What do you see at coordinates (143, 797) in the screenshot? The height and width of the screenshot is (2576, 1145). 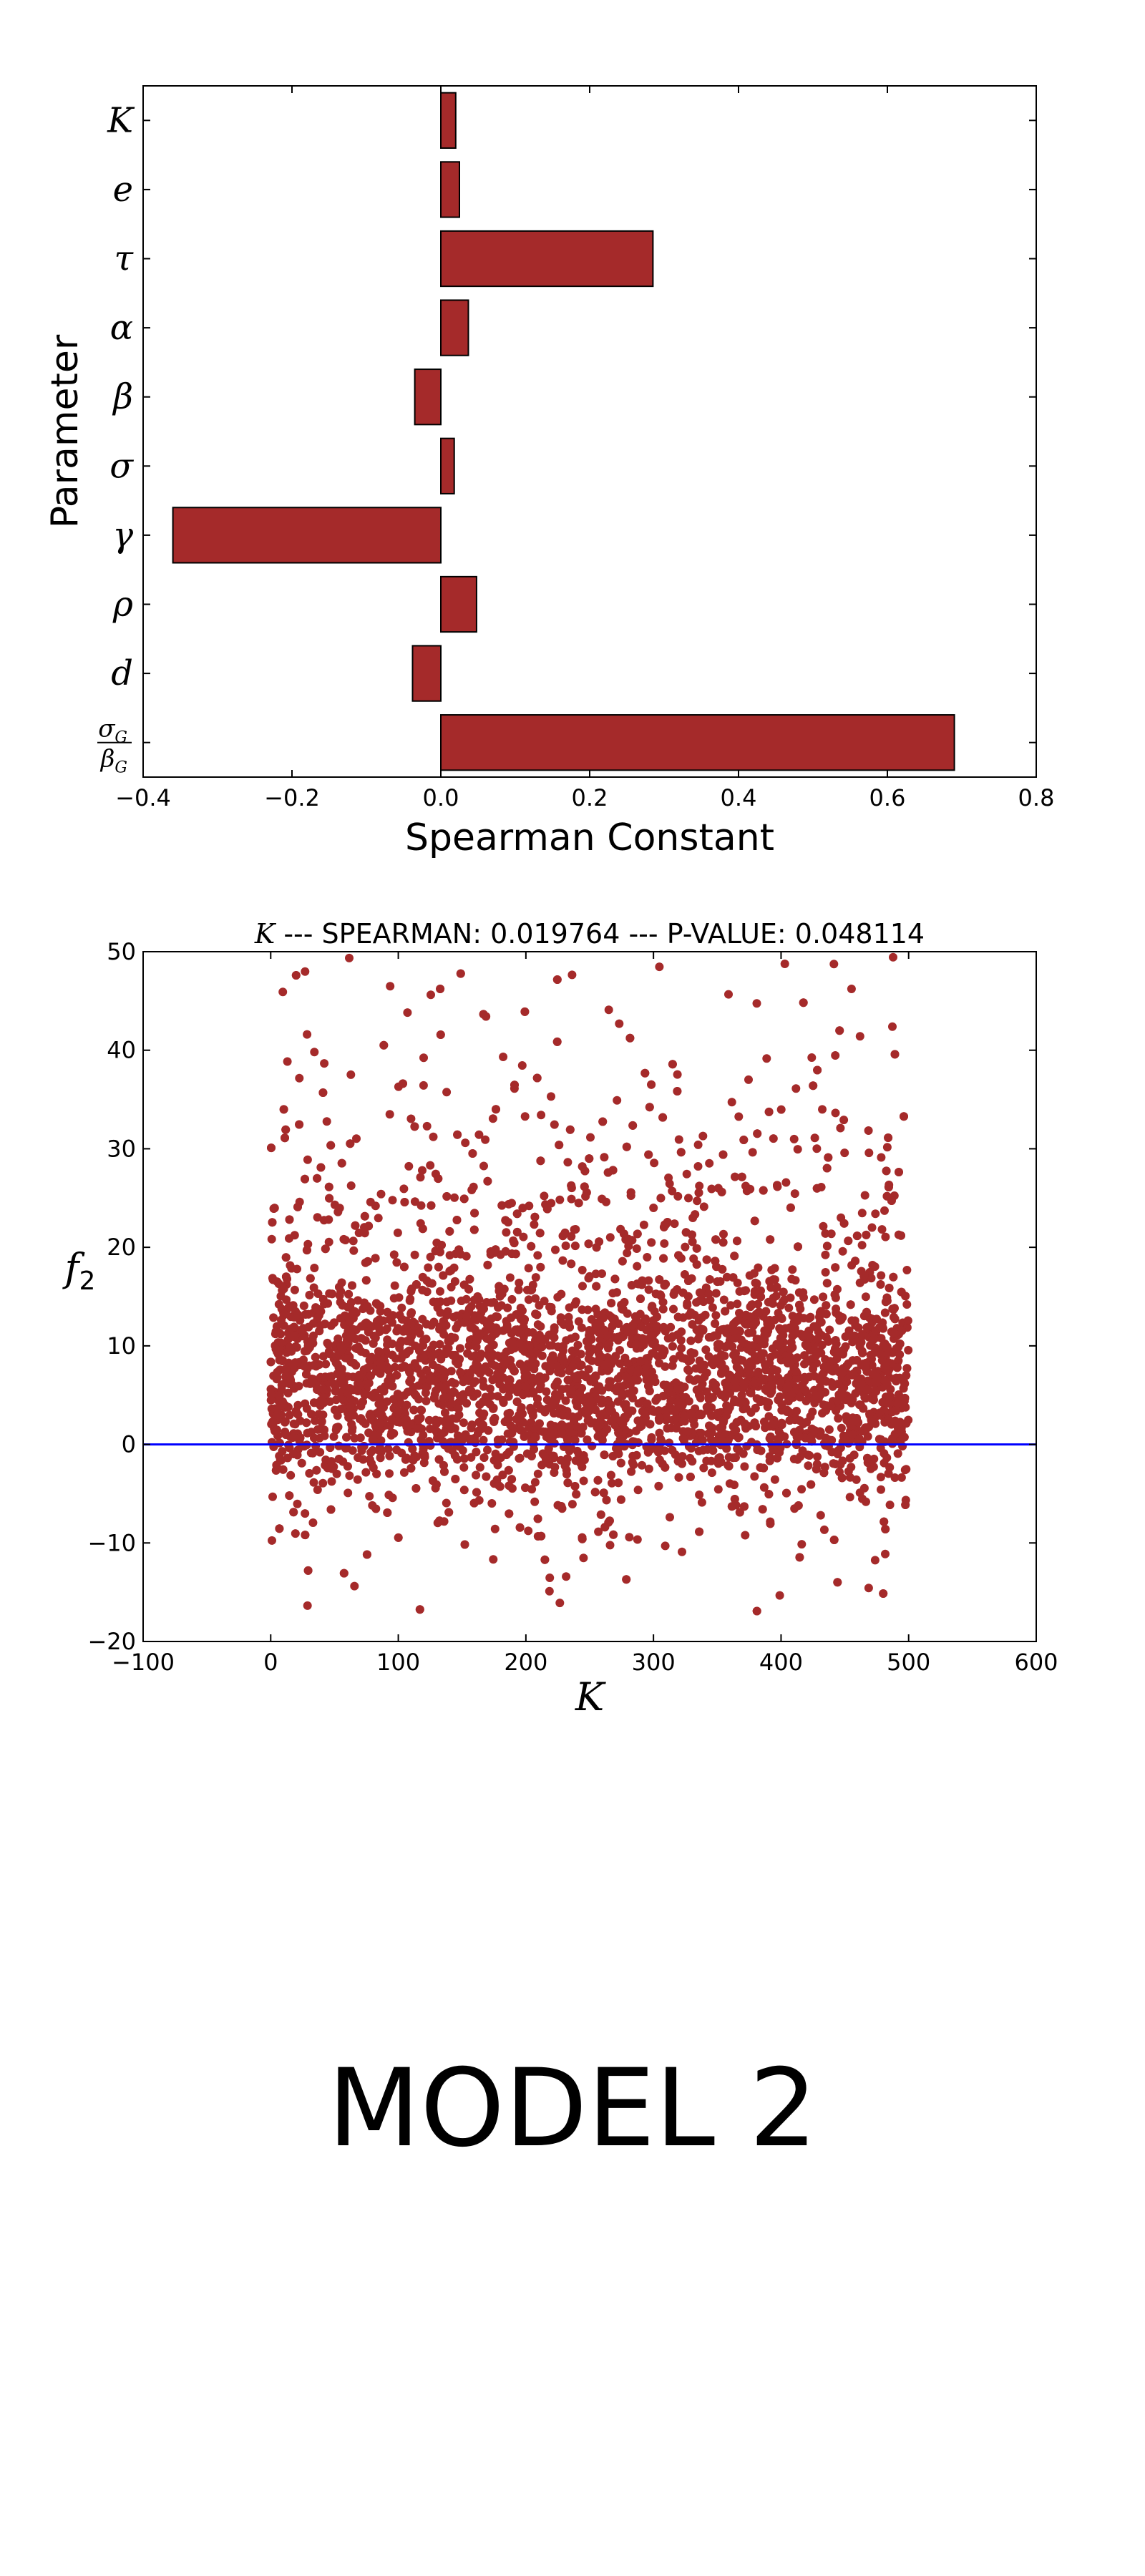 I see `bar-x-tick-label: −0.4` at bounding box center [143, 797].